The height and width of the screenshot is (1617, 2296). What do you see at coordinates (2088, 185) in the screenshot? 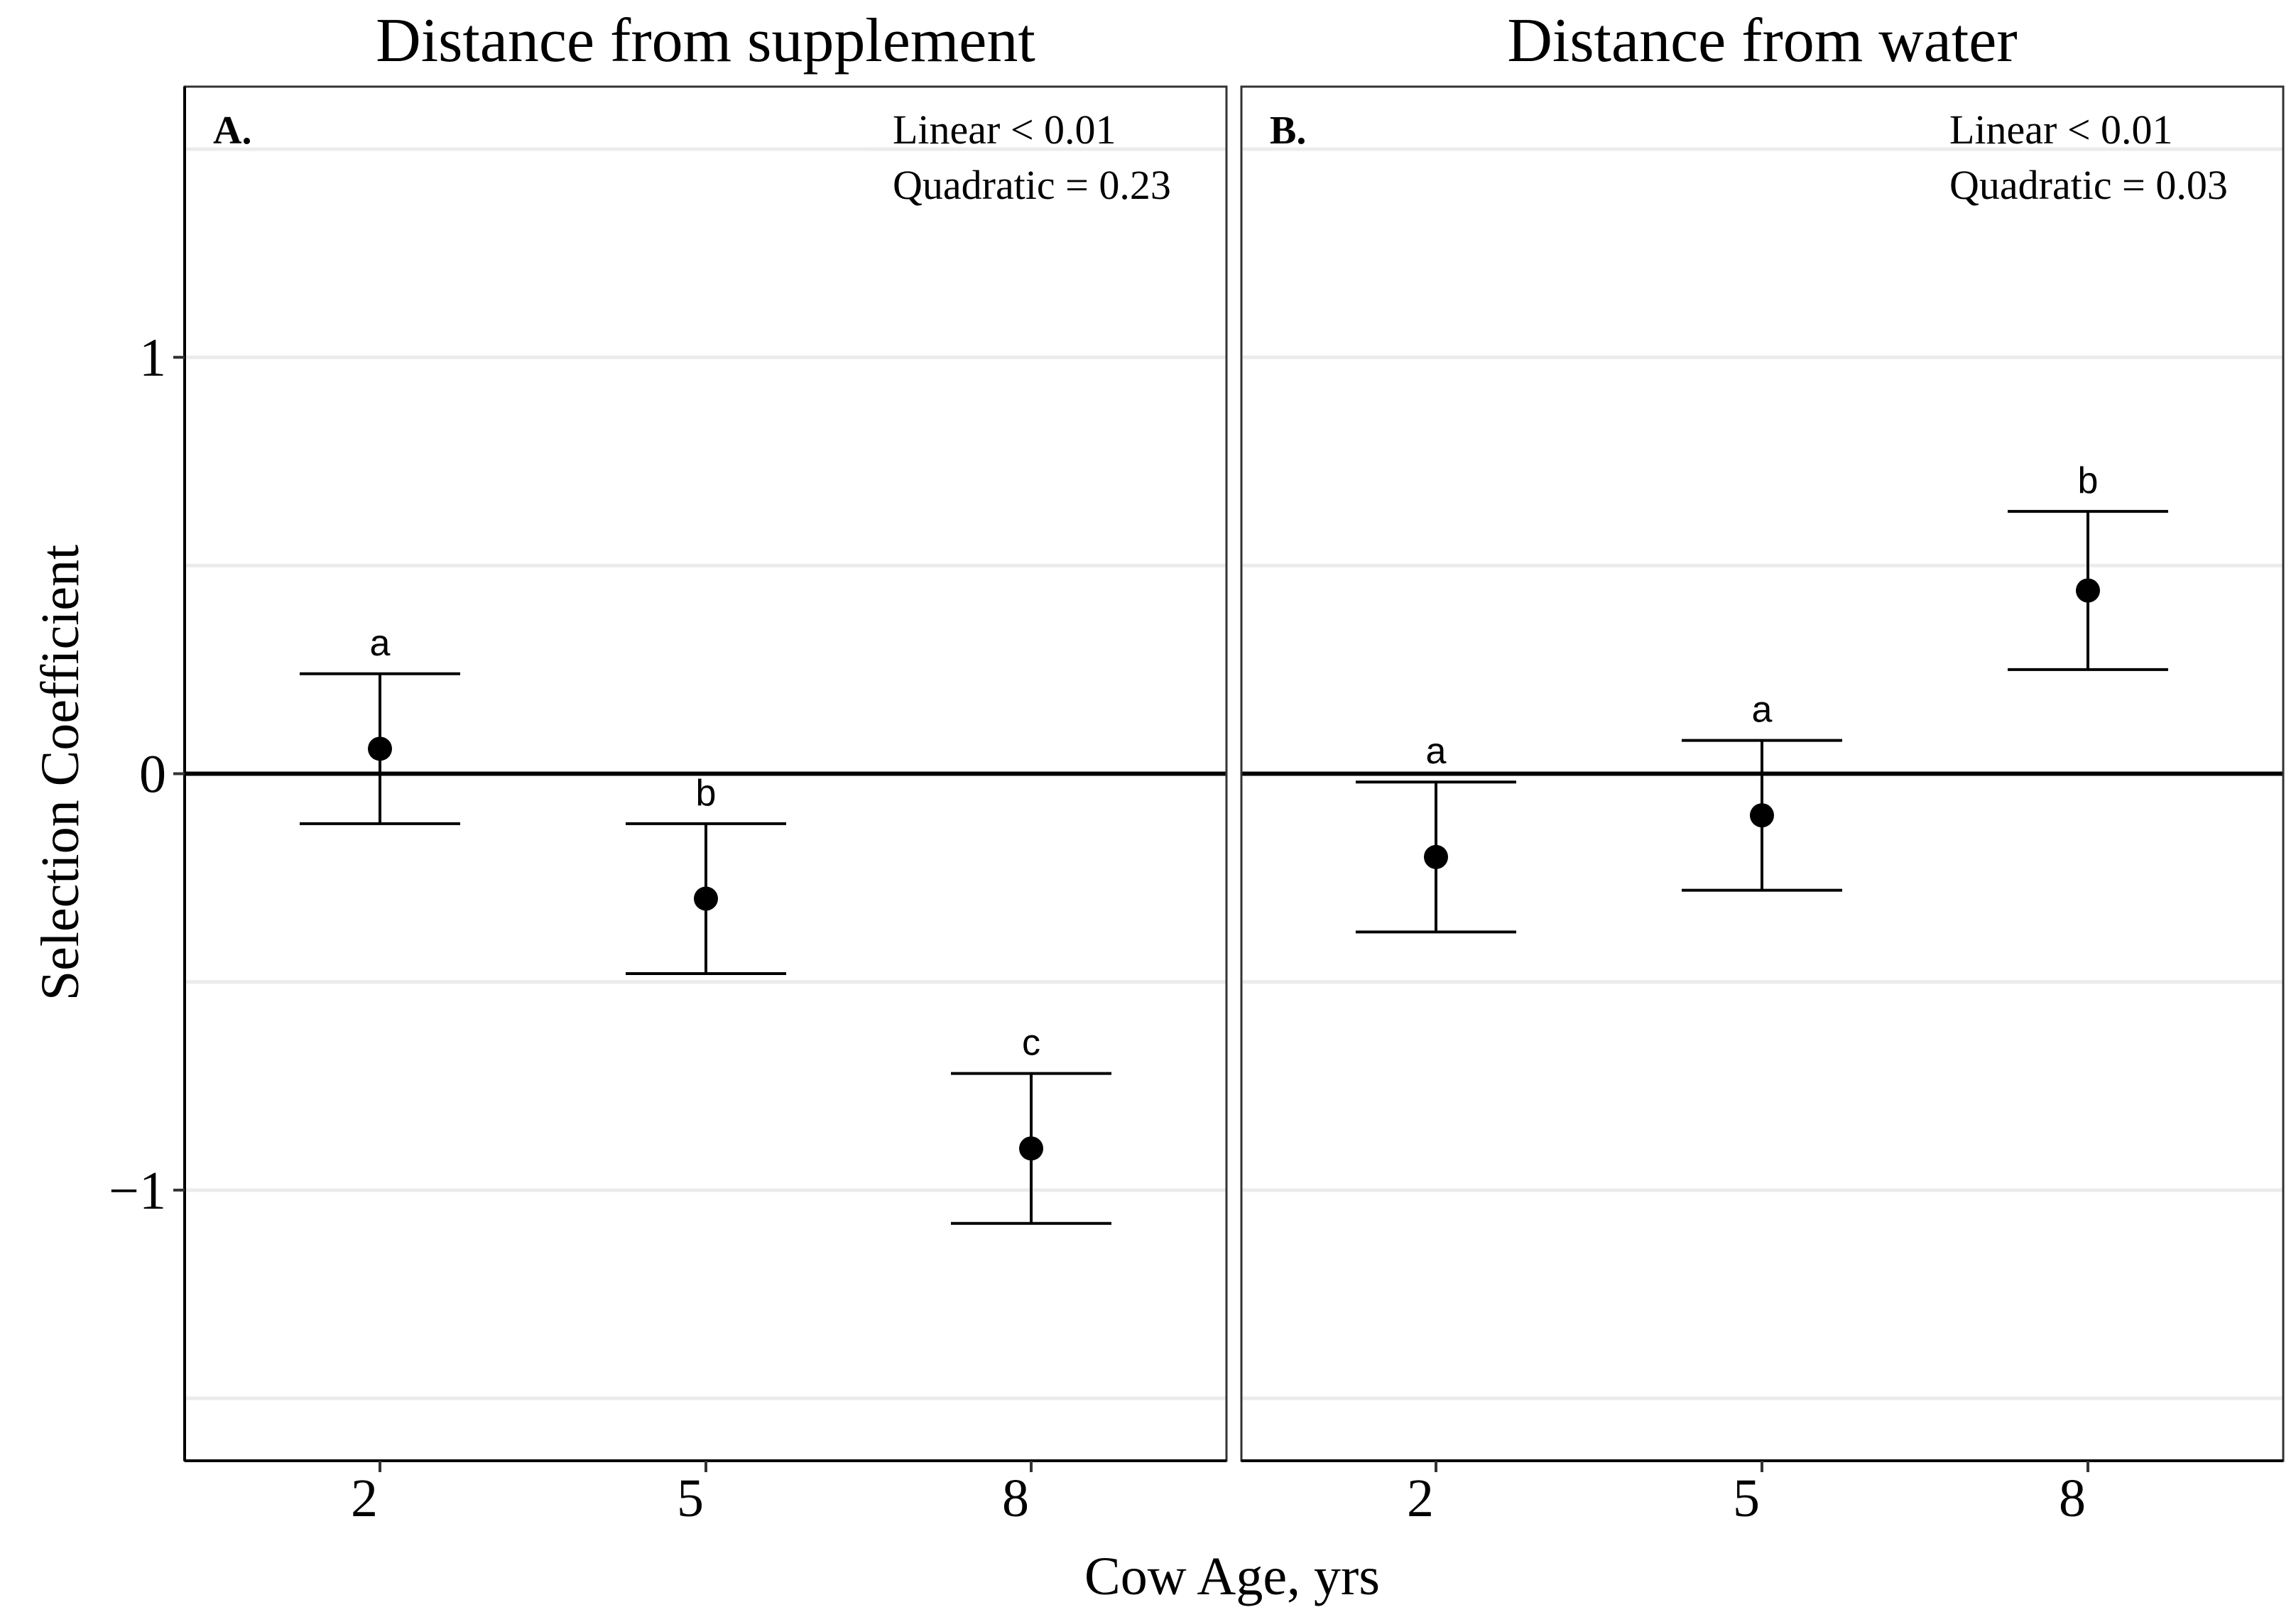
I see `stats-text: Quadratic = 0.03` at bounding box center [2088, 185].